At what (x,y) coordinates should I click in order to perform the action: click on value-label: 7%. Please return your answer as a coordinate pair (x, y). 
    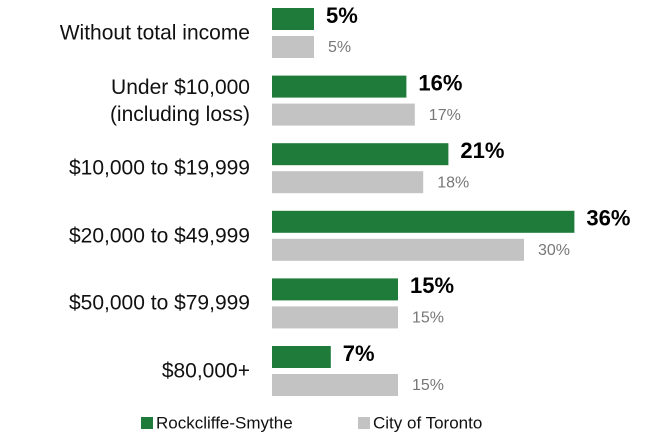
    Looking at the image, I should click on (359, 353).